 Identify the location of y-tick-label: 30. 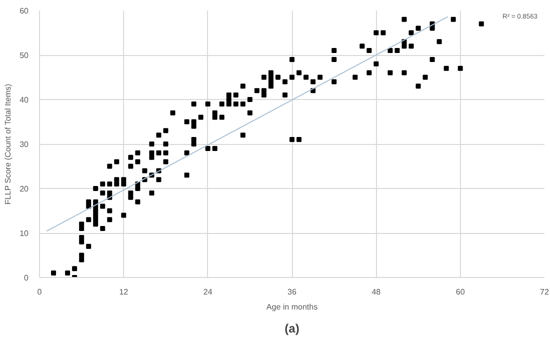
(25, 144).